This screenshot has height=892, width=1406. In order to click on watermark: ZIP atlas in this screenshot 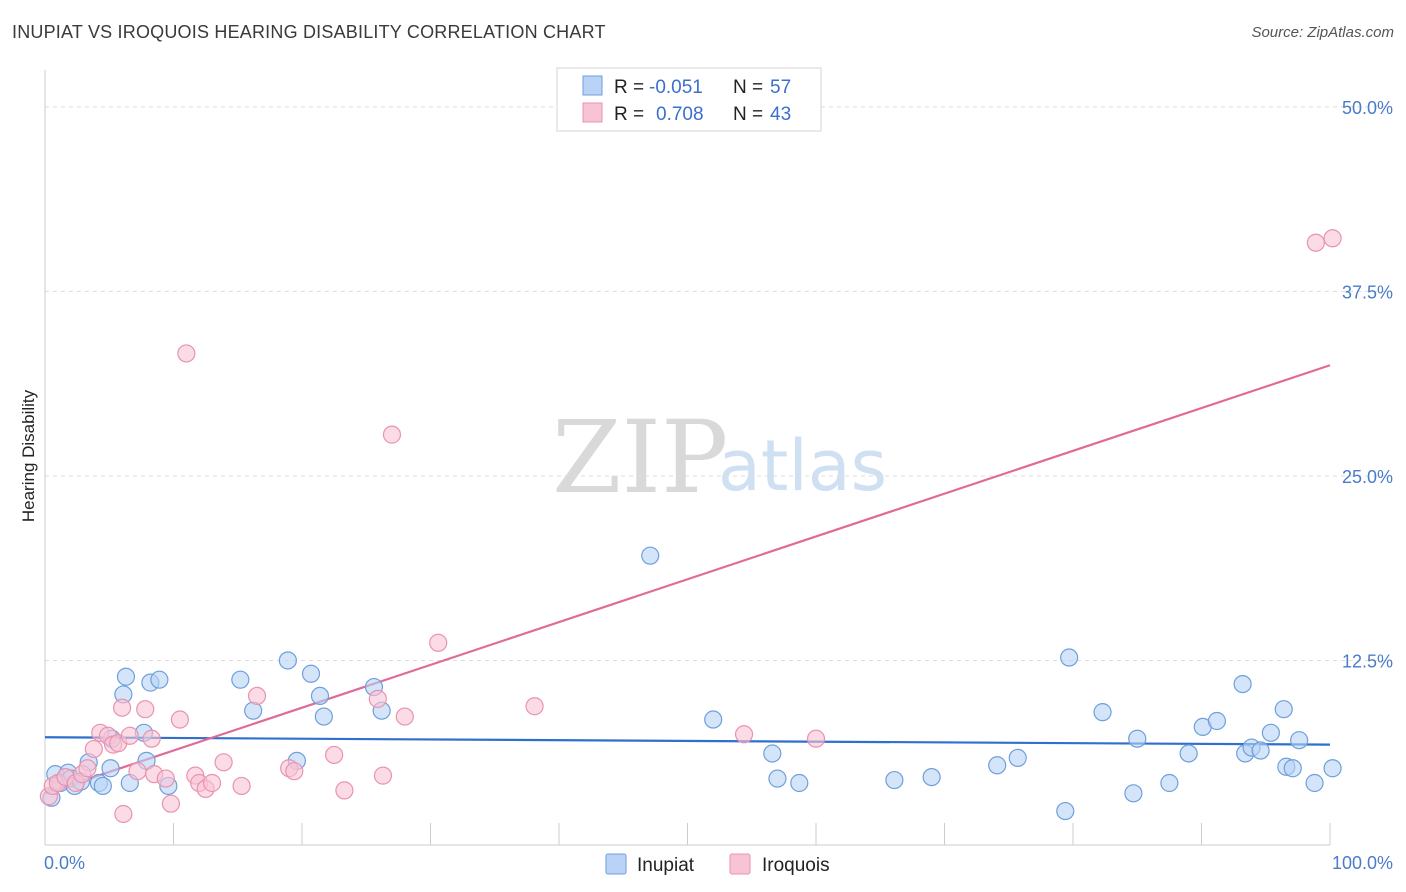, I will do `click(719, 457)`.